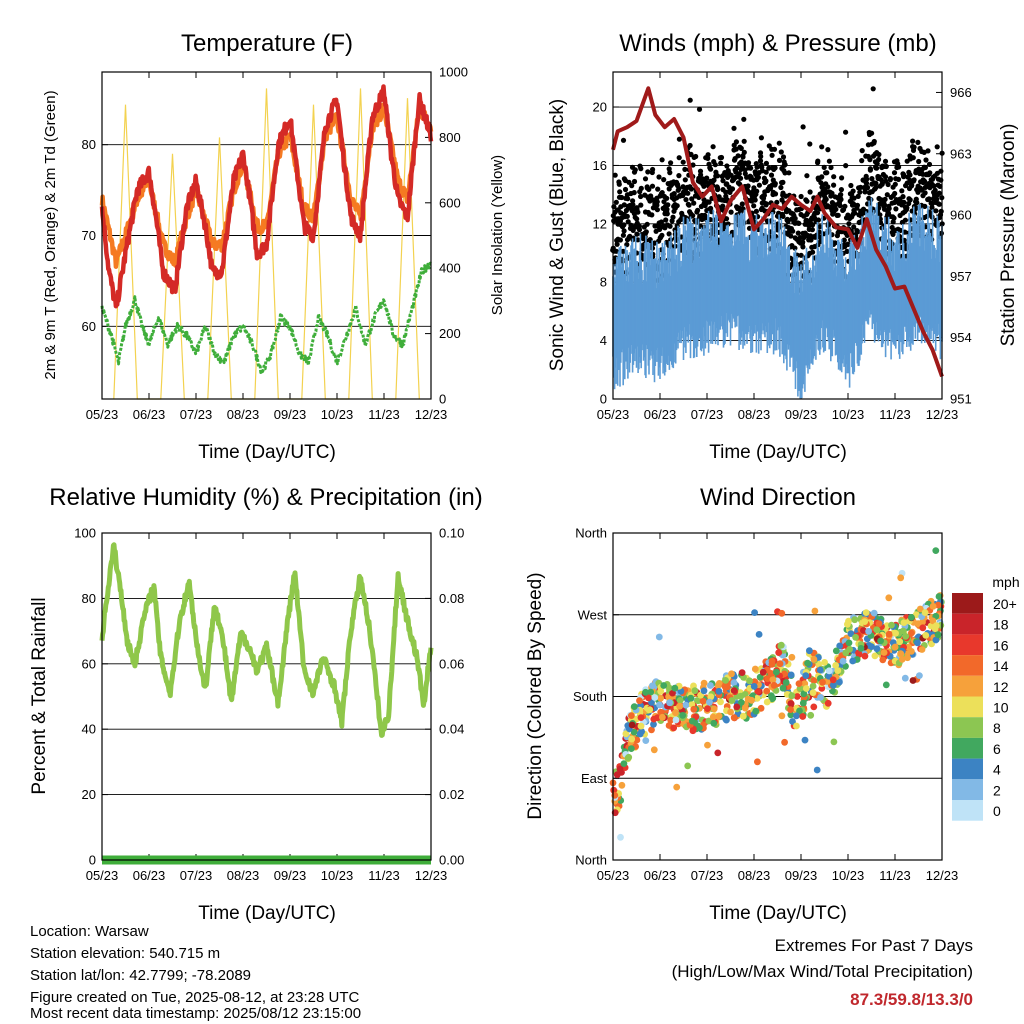 The height and width of the screenshot is (1024, 1024). Describe the element at coordinates (1001, 666) in the screenshot. I see `legend-label: 14` at that location.